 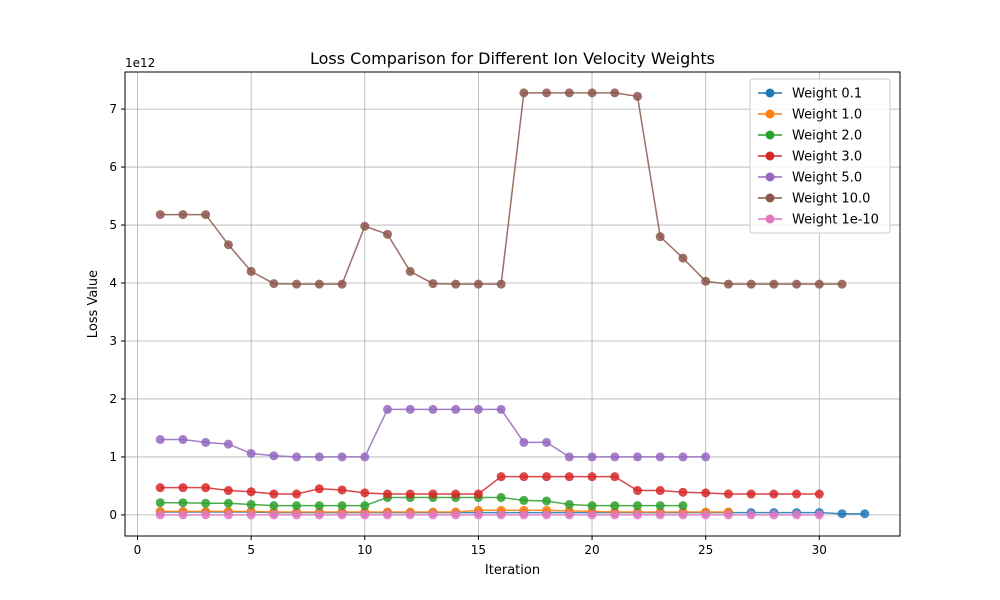 What do you see at coordinates (819, 550) in the screenshot?
I see `x-tick-label: 30` at bounding box center [819, 550].